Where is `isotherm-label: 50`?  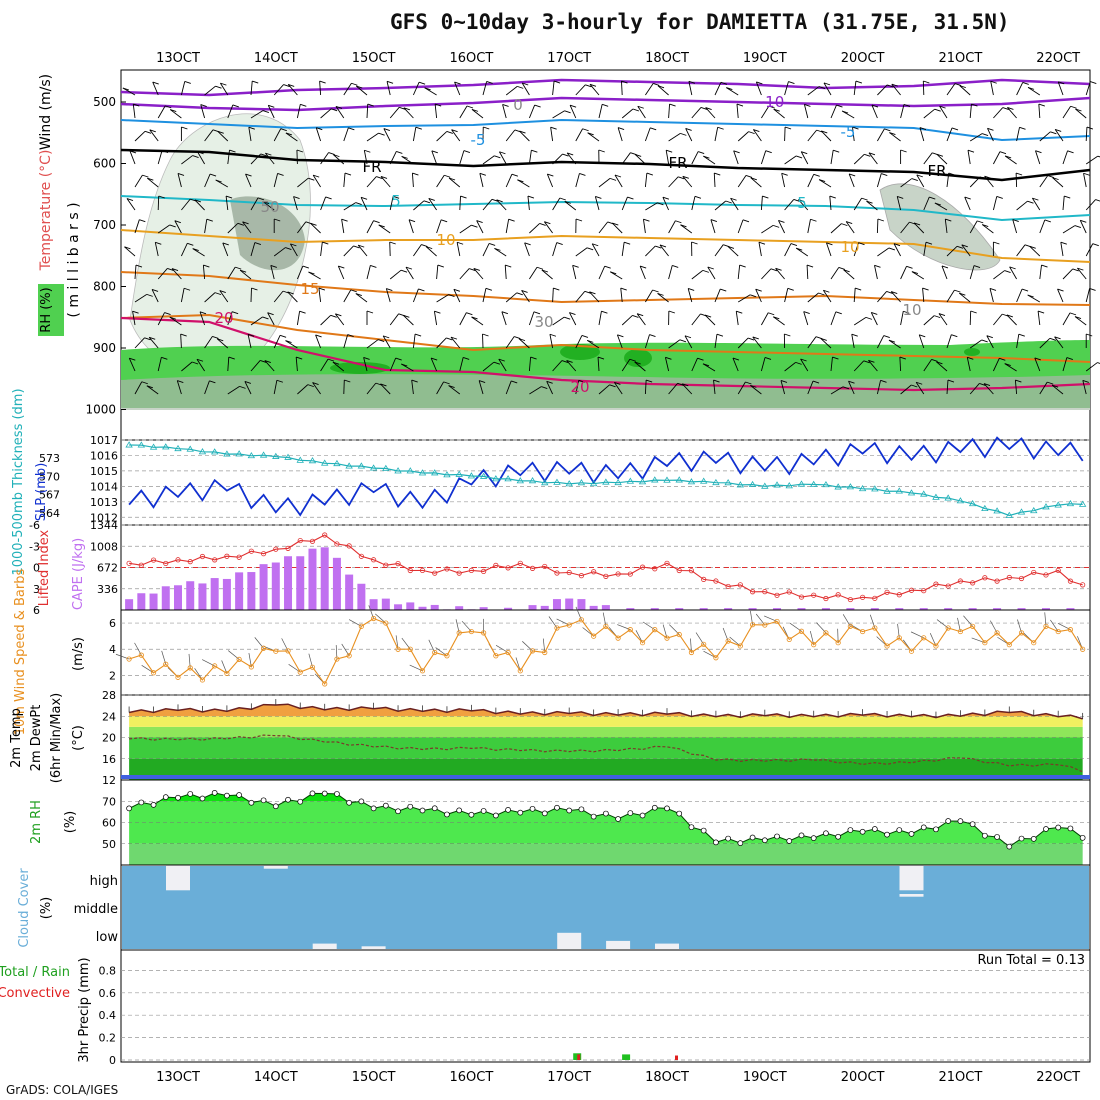
isotherm-label: 50 is located at coordinates (269, 207).